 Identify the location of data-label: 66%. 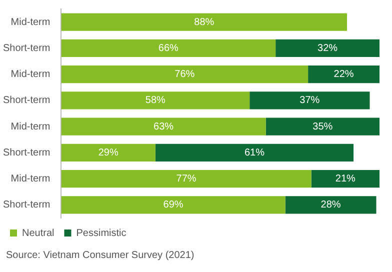
(168, 48).